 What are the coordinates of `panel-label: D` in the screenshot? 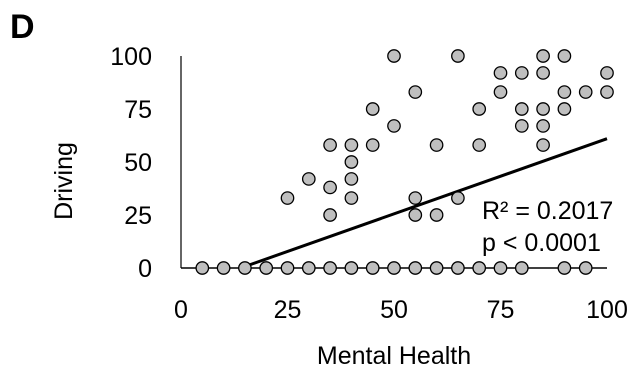 It's located at (22, 27).